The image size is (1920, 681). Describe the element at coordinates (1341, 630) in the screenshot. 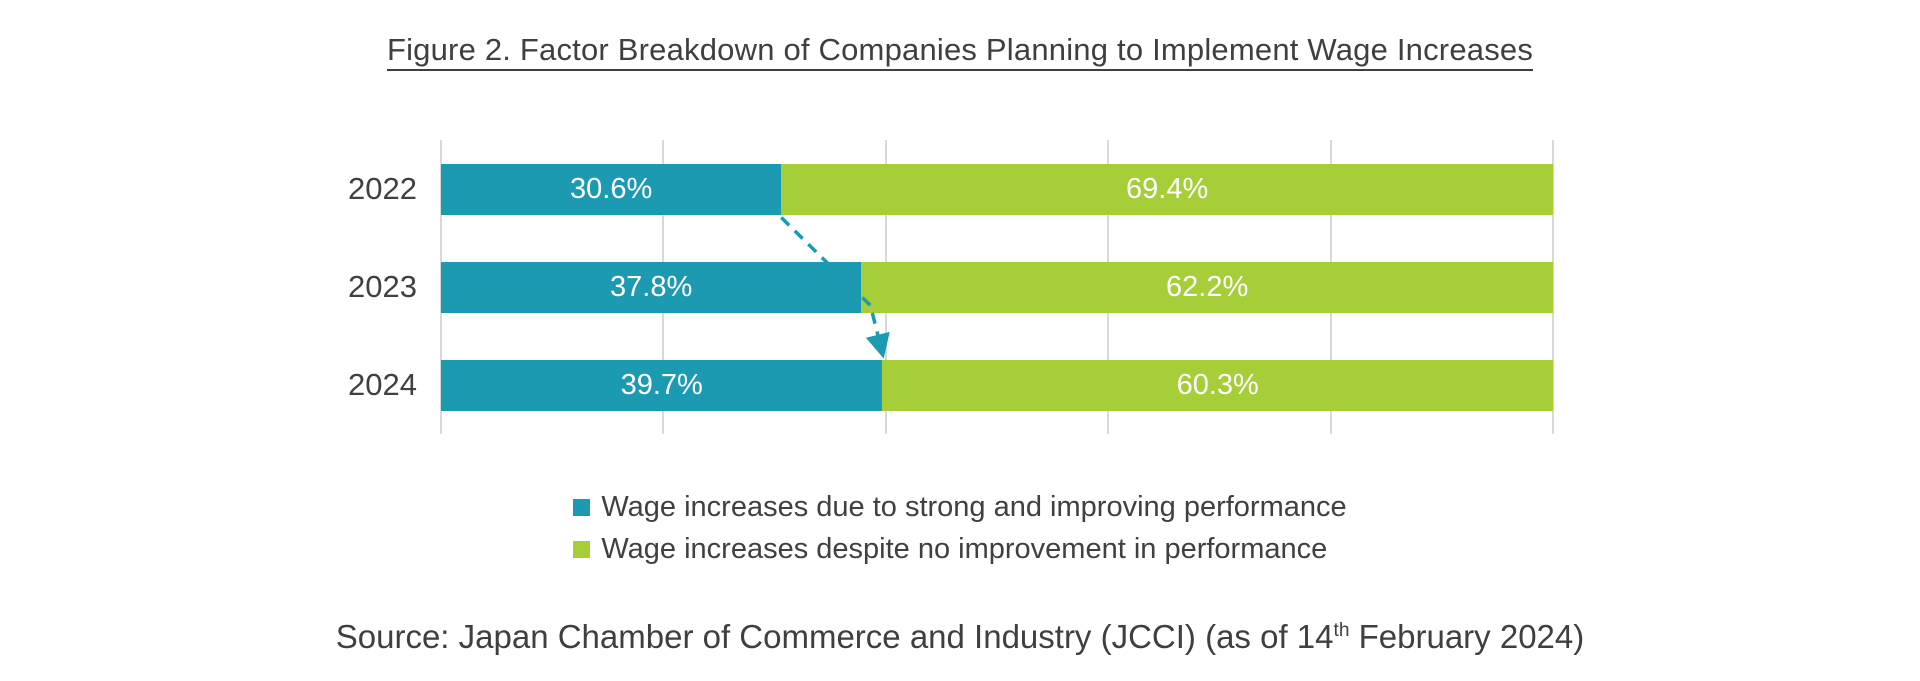

I see `source-superscript: th` at that location.